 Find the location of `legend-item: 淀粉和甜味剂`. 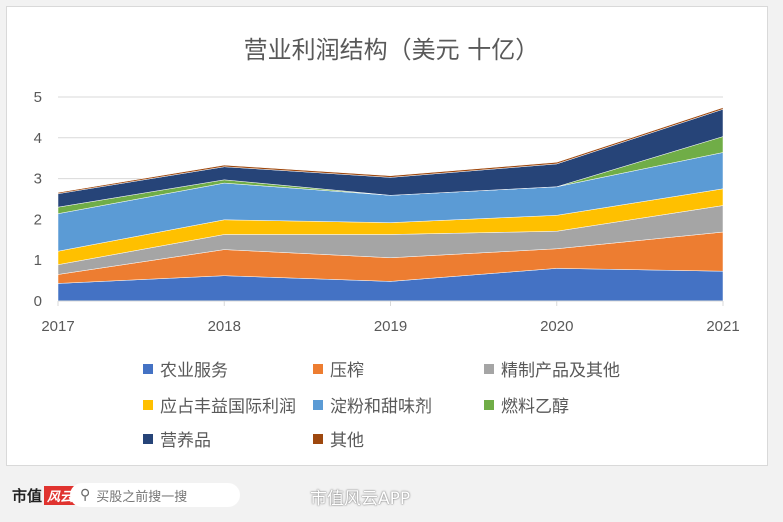

legend-item: 淀粉和甜味剂 is located at coordinates (372, 404).